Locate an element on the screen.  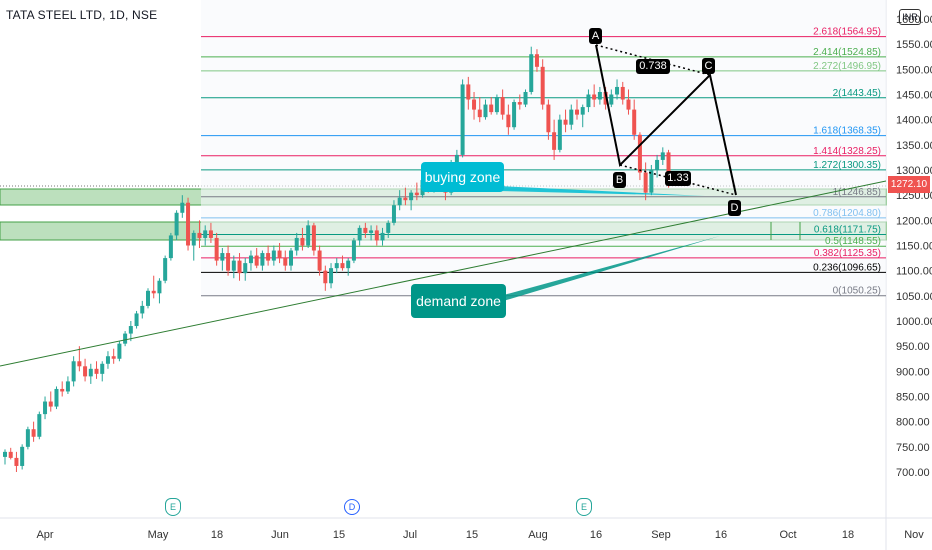
pattern-point-d: D is located at coordinates (734, 208).